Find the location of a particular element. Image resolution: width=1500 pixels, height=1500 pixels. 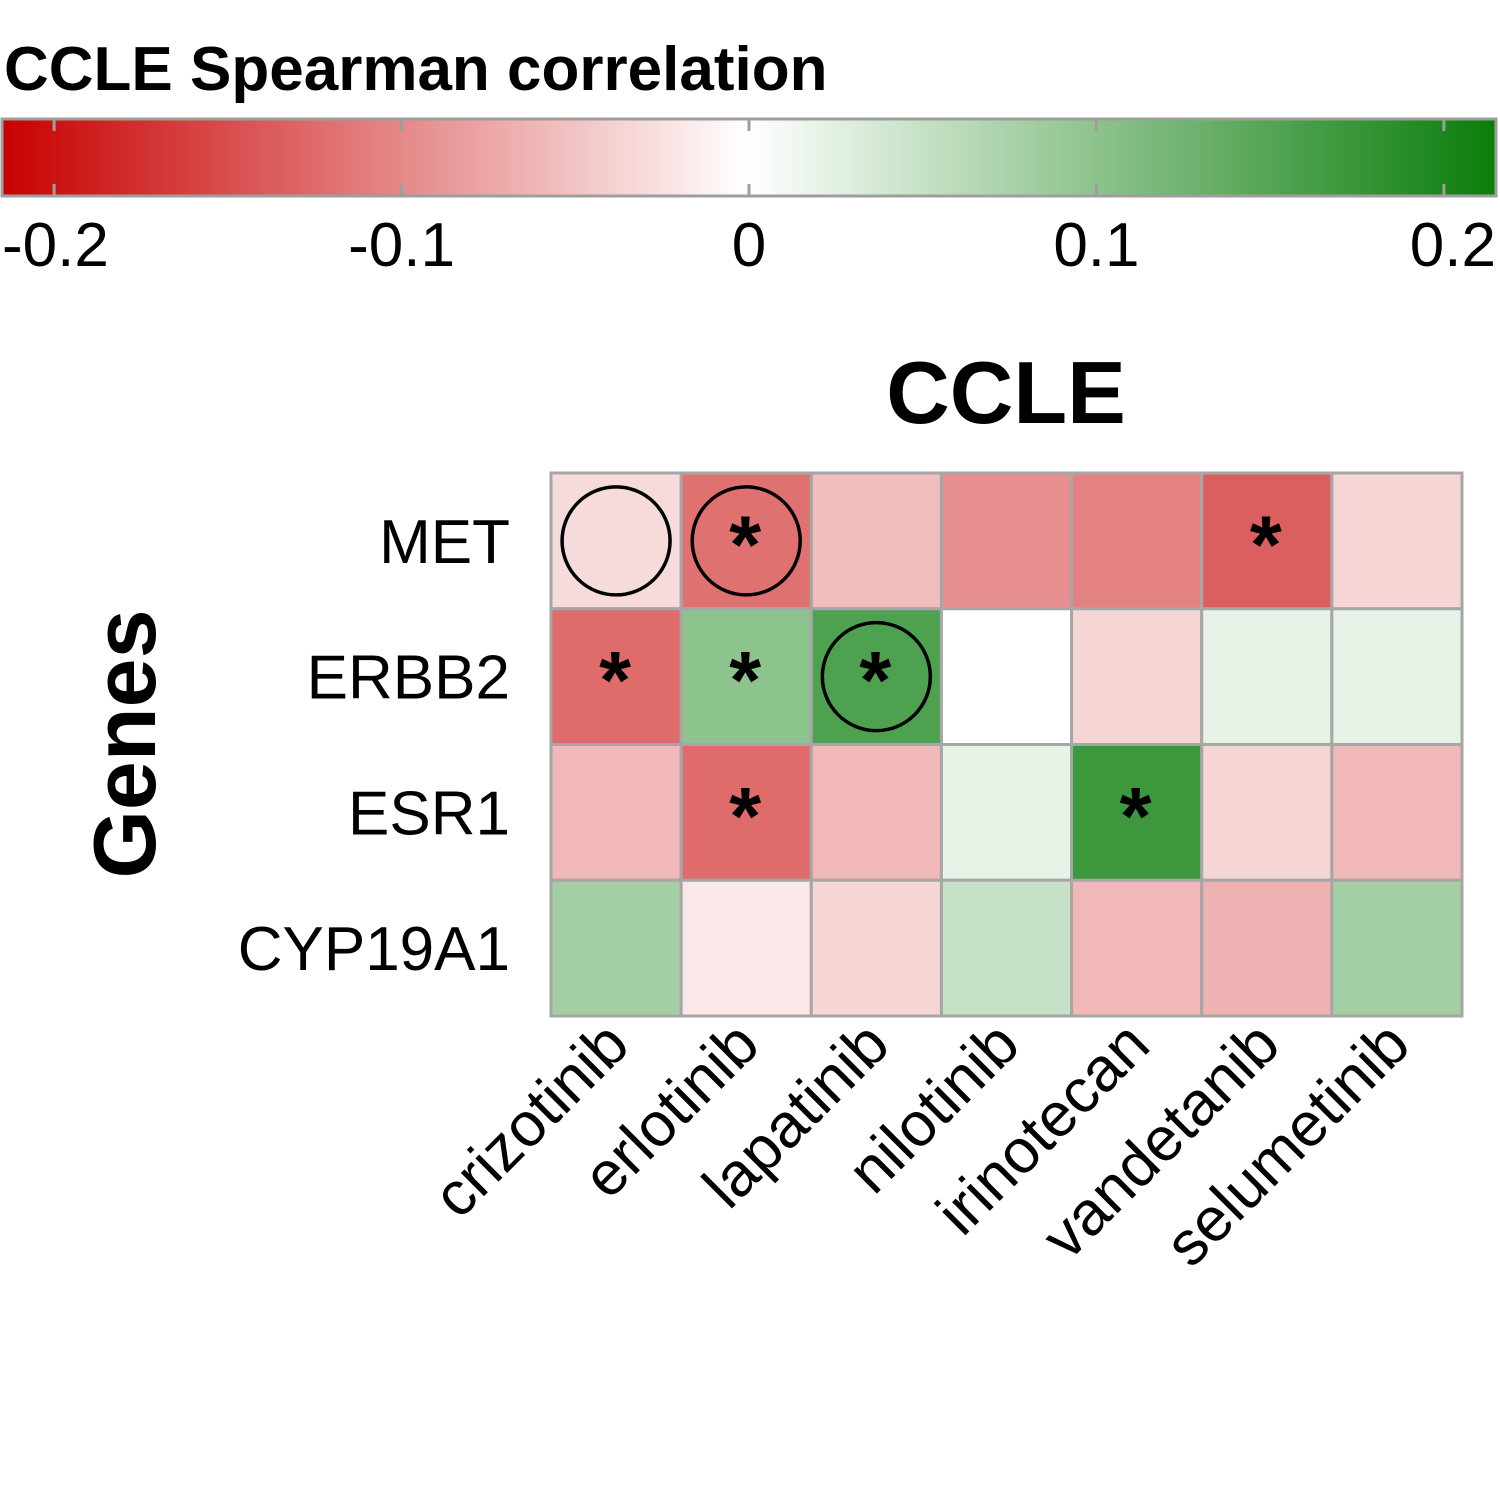

legend-color-bar is located at coordinates (749, 157).